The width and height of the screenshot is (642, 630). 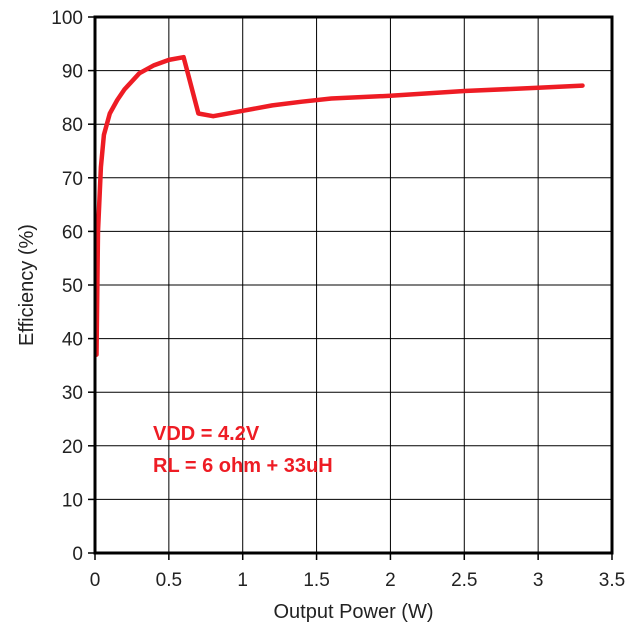 What do you see at coordinates (72, 125) in the screenshot?
I see `y-tick-label: 80` at bounding box center [72, 125].